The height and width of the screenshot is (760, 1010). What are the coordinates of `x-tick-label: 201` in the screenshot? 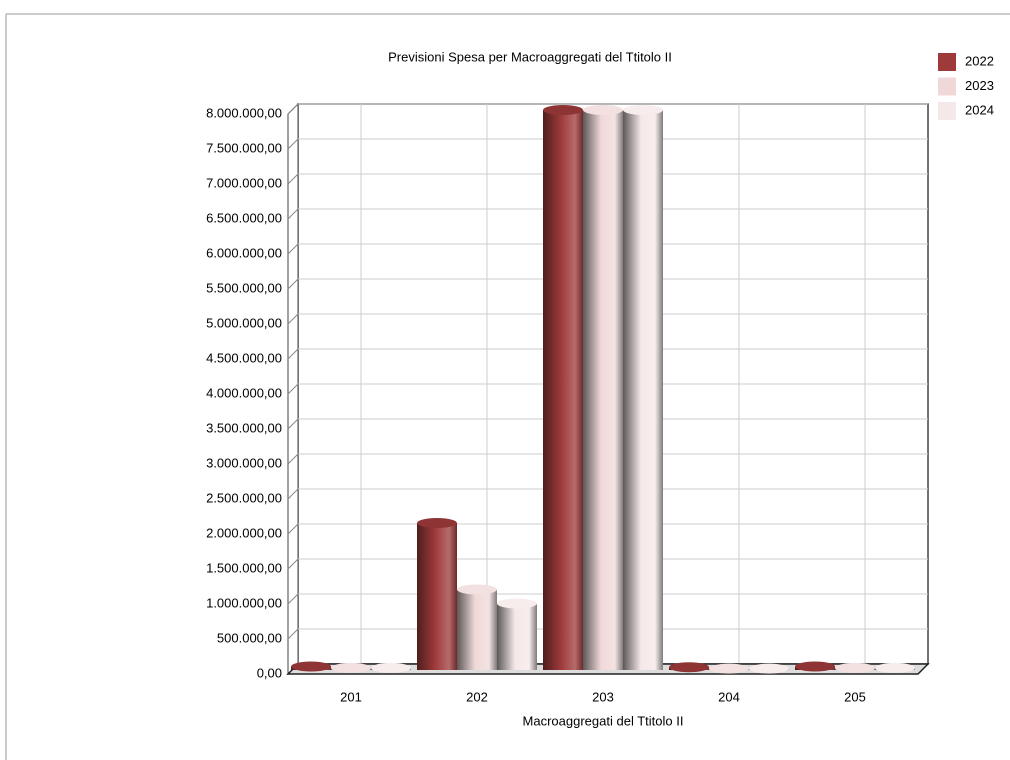 It's located at (351, 696).